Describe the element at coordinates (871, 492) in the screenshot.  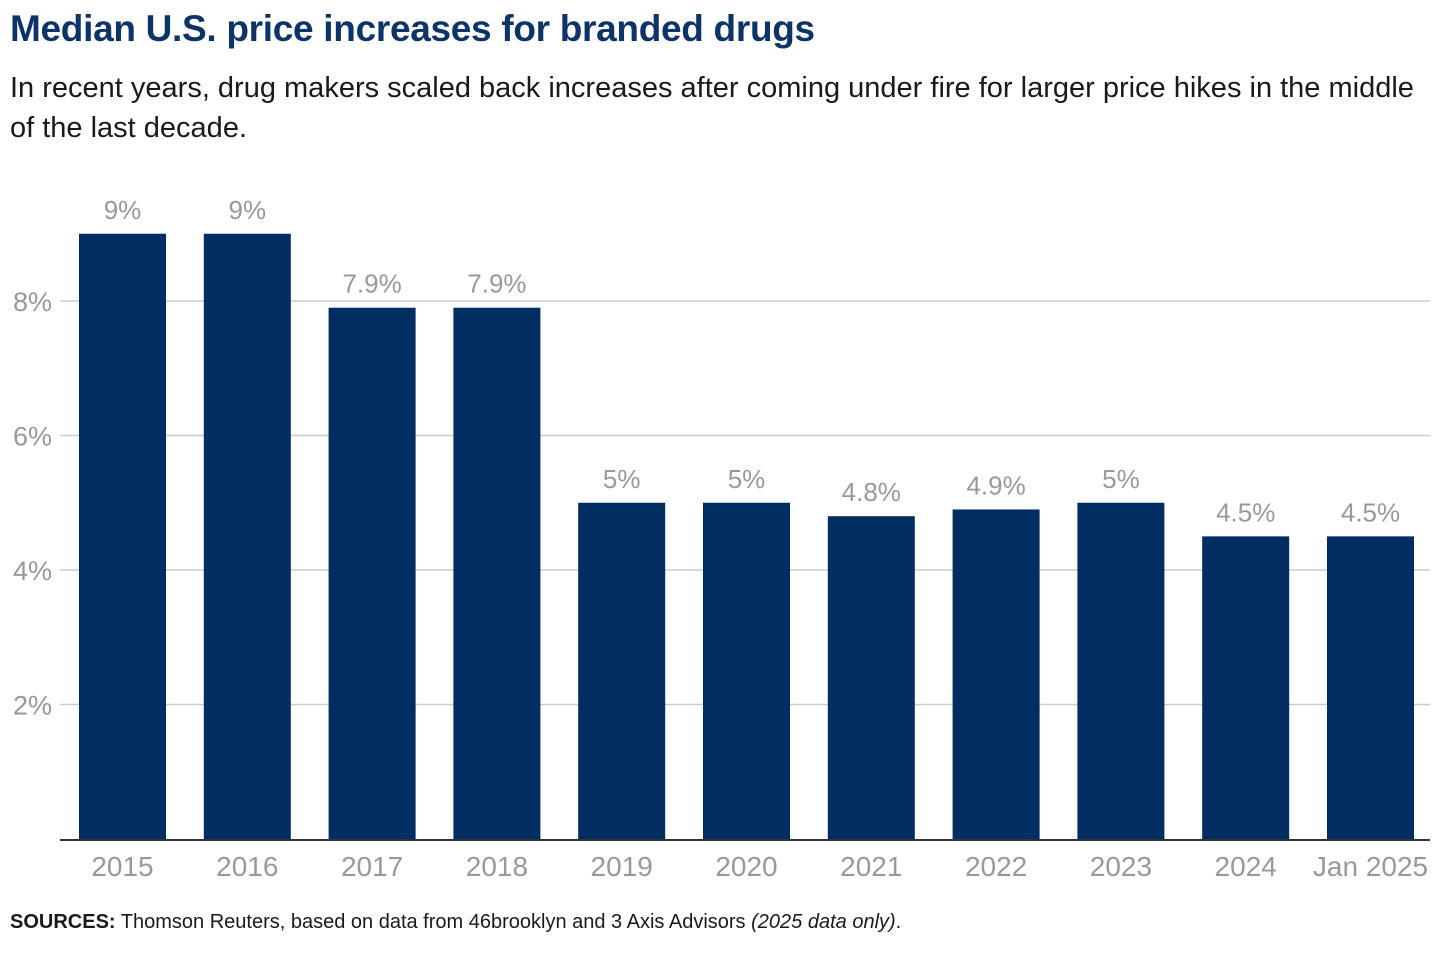
I see `data-label: 4.8%` at that location.